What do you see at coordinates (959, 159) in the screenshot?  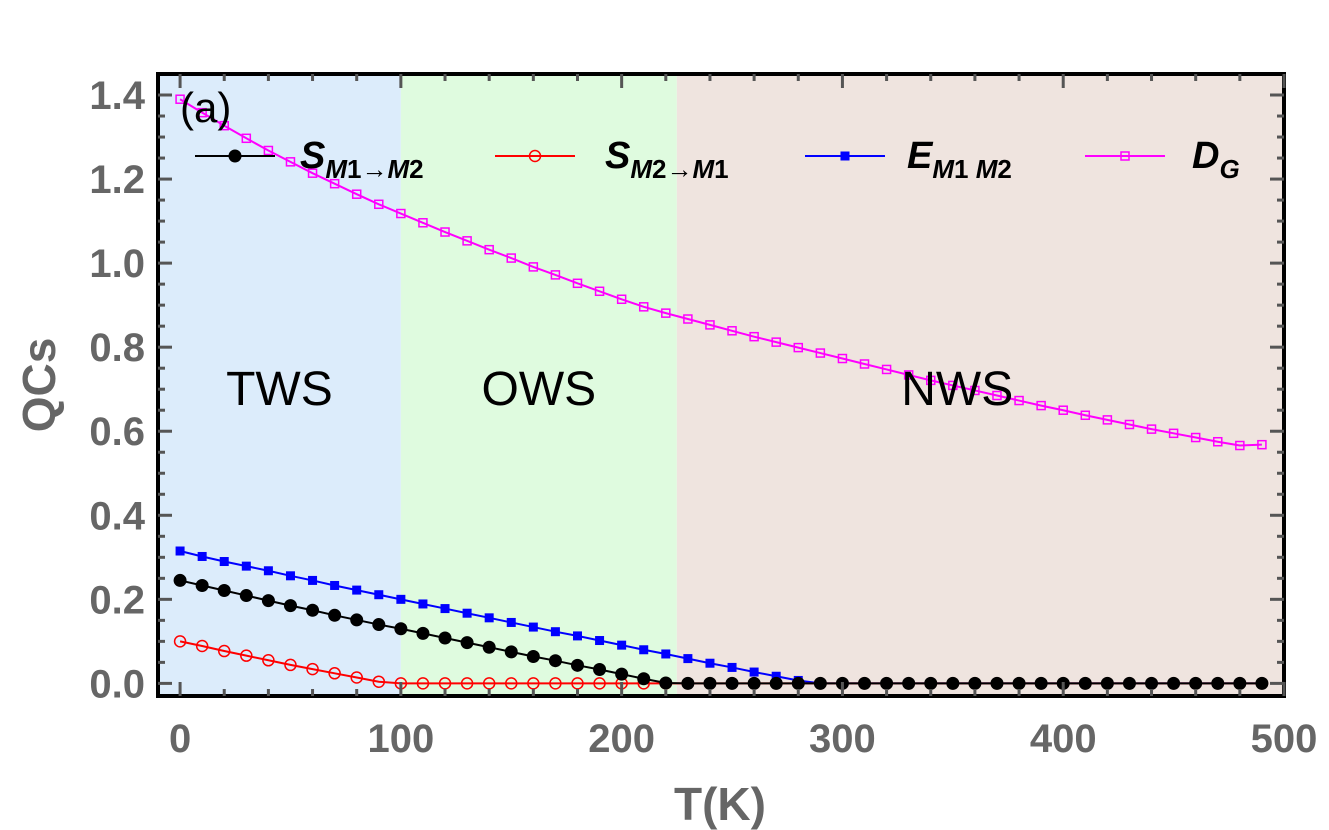 I see `legend-label: EM1 M2` at bounding box center [959, 159].